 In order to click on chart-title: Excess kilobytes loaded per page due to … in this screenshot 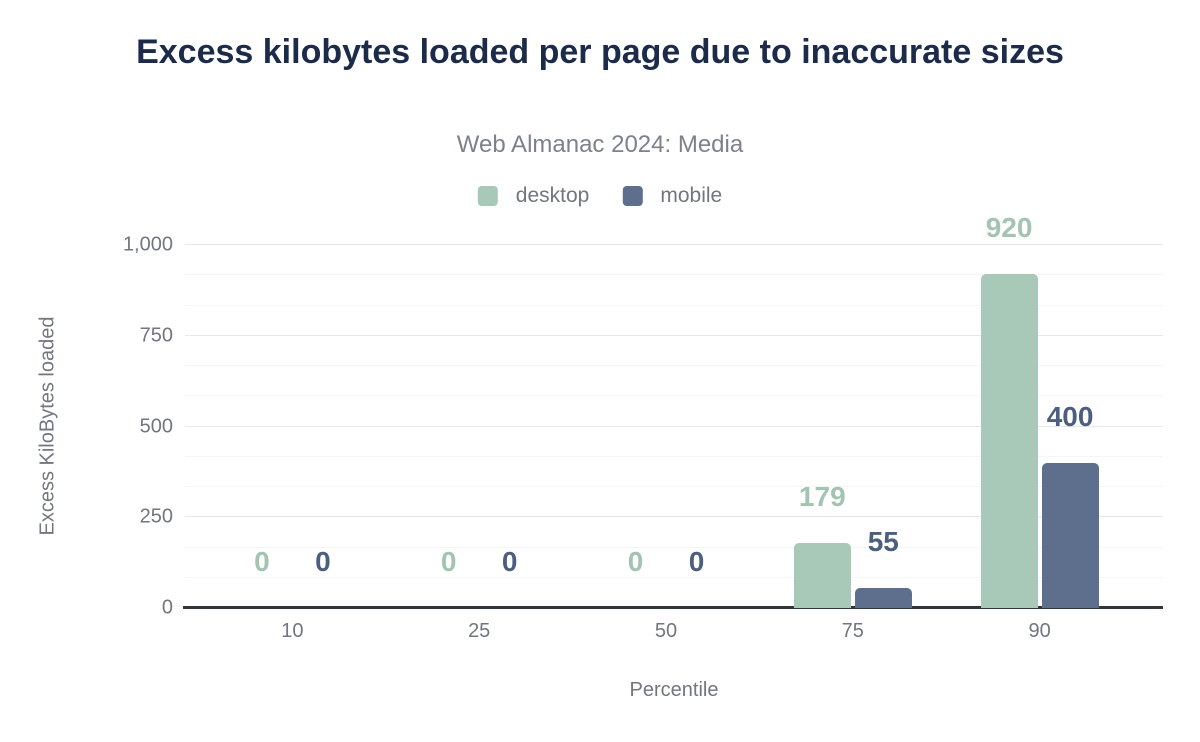, I will do `click(600, 52)`.